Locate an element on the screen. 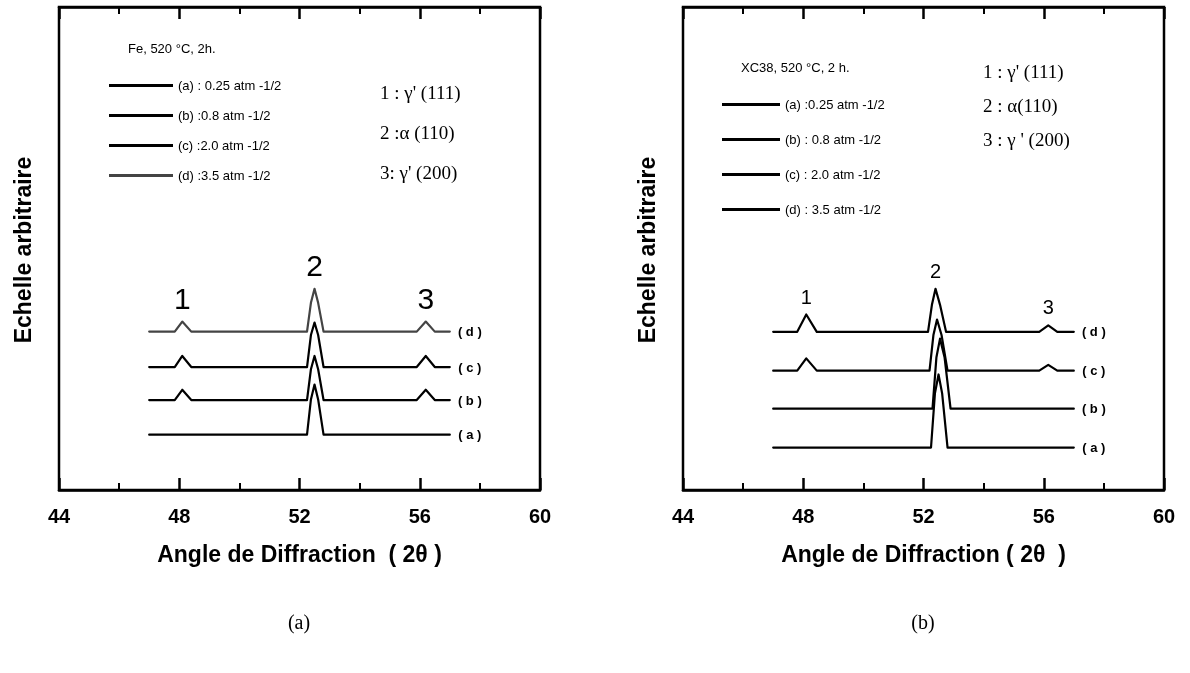  text: (b) is located at coordinates (923, 622).